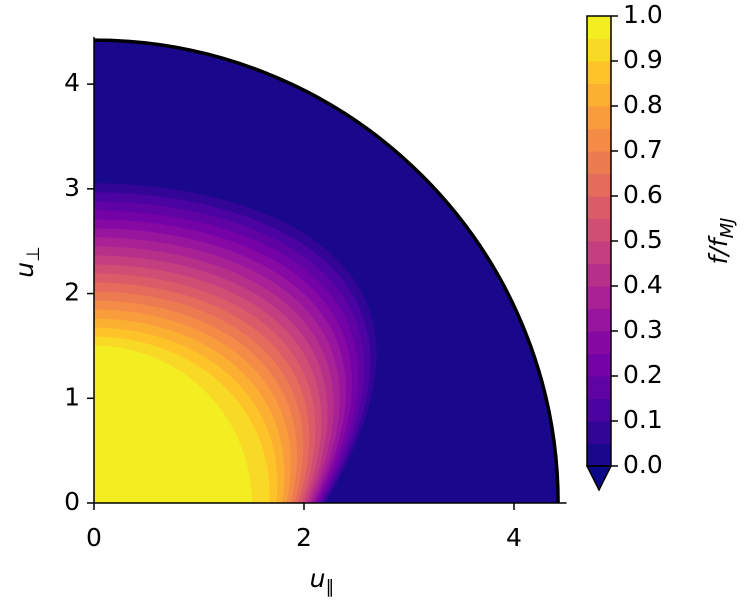  Describe the element at coordinates (33, 254) in the screenshot. I see `y-label-sub: ⊥` at that location.